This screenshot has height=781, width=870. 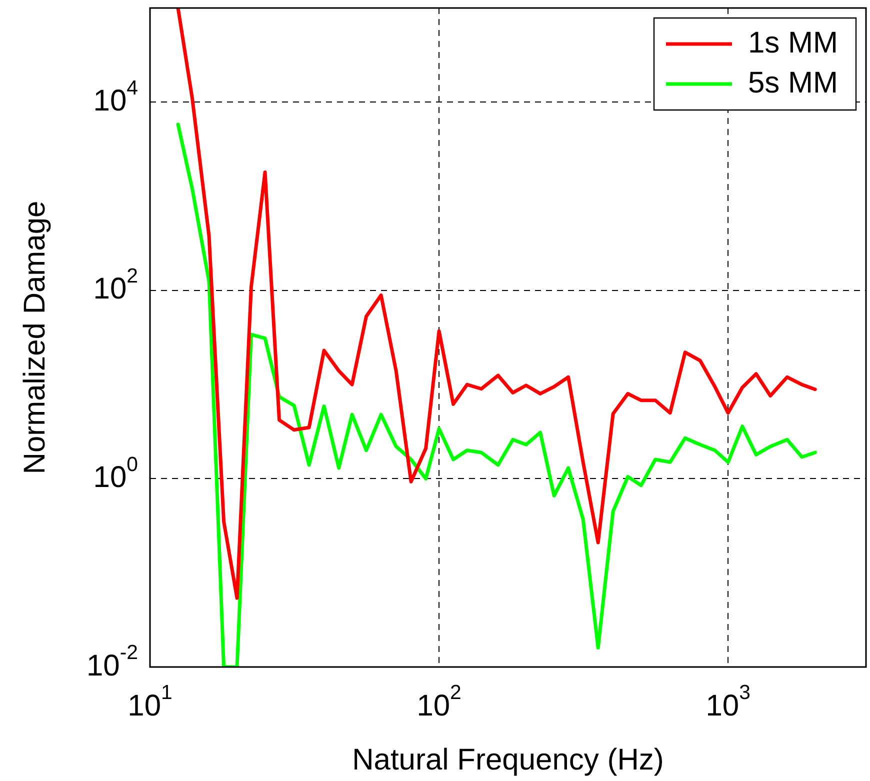 What do you see at coordinates (508, 759) in the screenshot?
I see `x-axis-title: Natural Frequency (Hz)` at bounding box center [508, 759].